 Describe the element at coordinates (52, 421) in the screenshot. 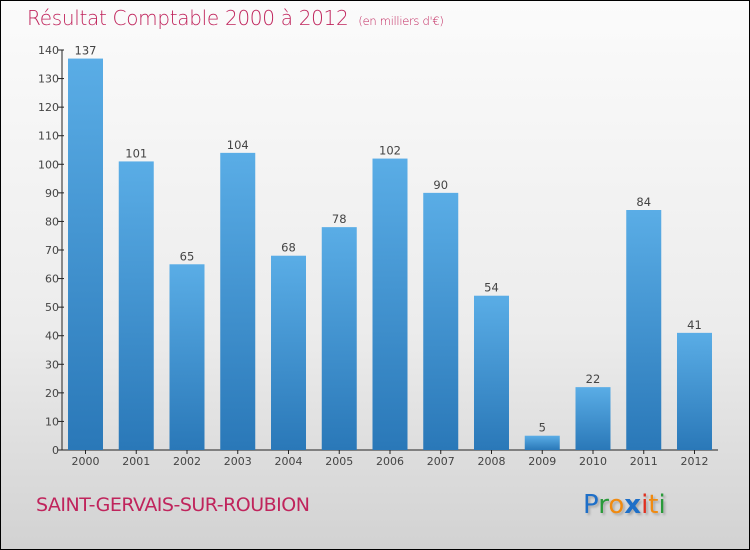

I see `y-tick-label: 10` at that location.